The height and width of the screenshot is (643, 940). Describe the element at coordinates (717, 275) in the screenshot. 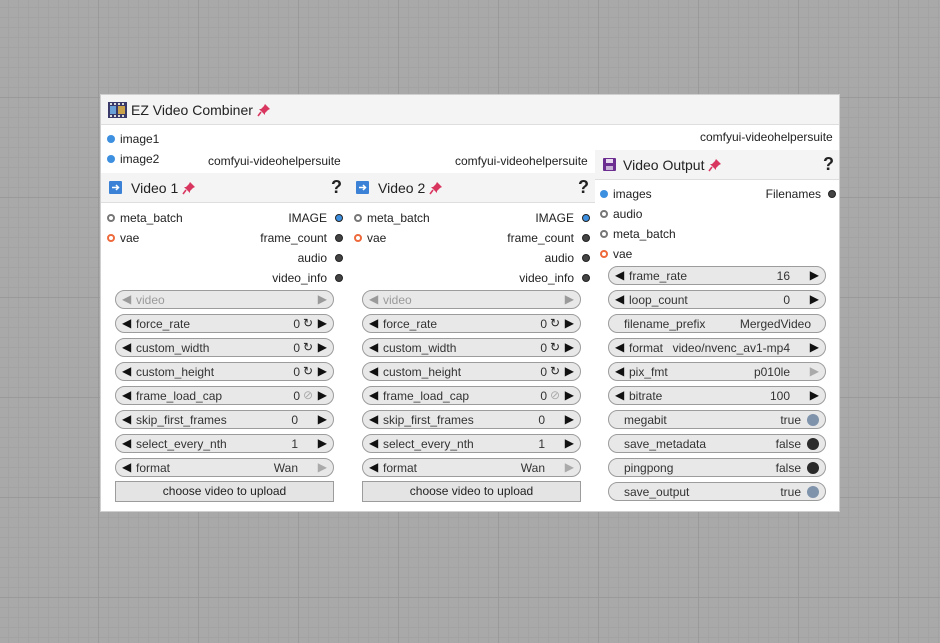

I see `frame-rate-widget: ◀ frame_rate 16 ▶` at that location.